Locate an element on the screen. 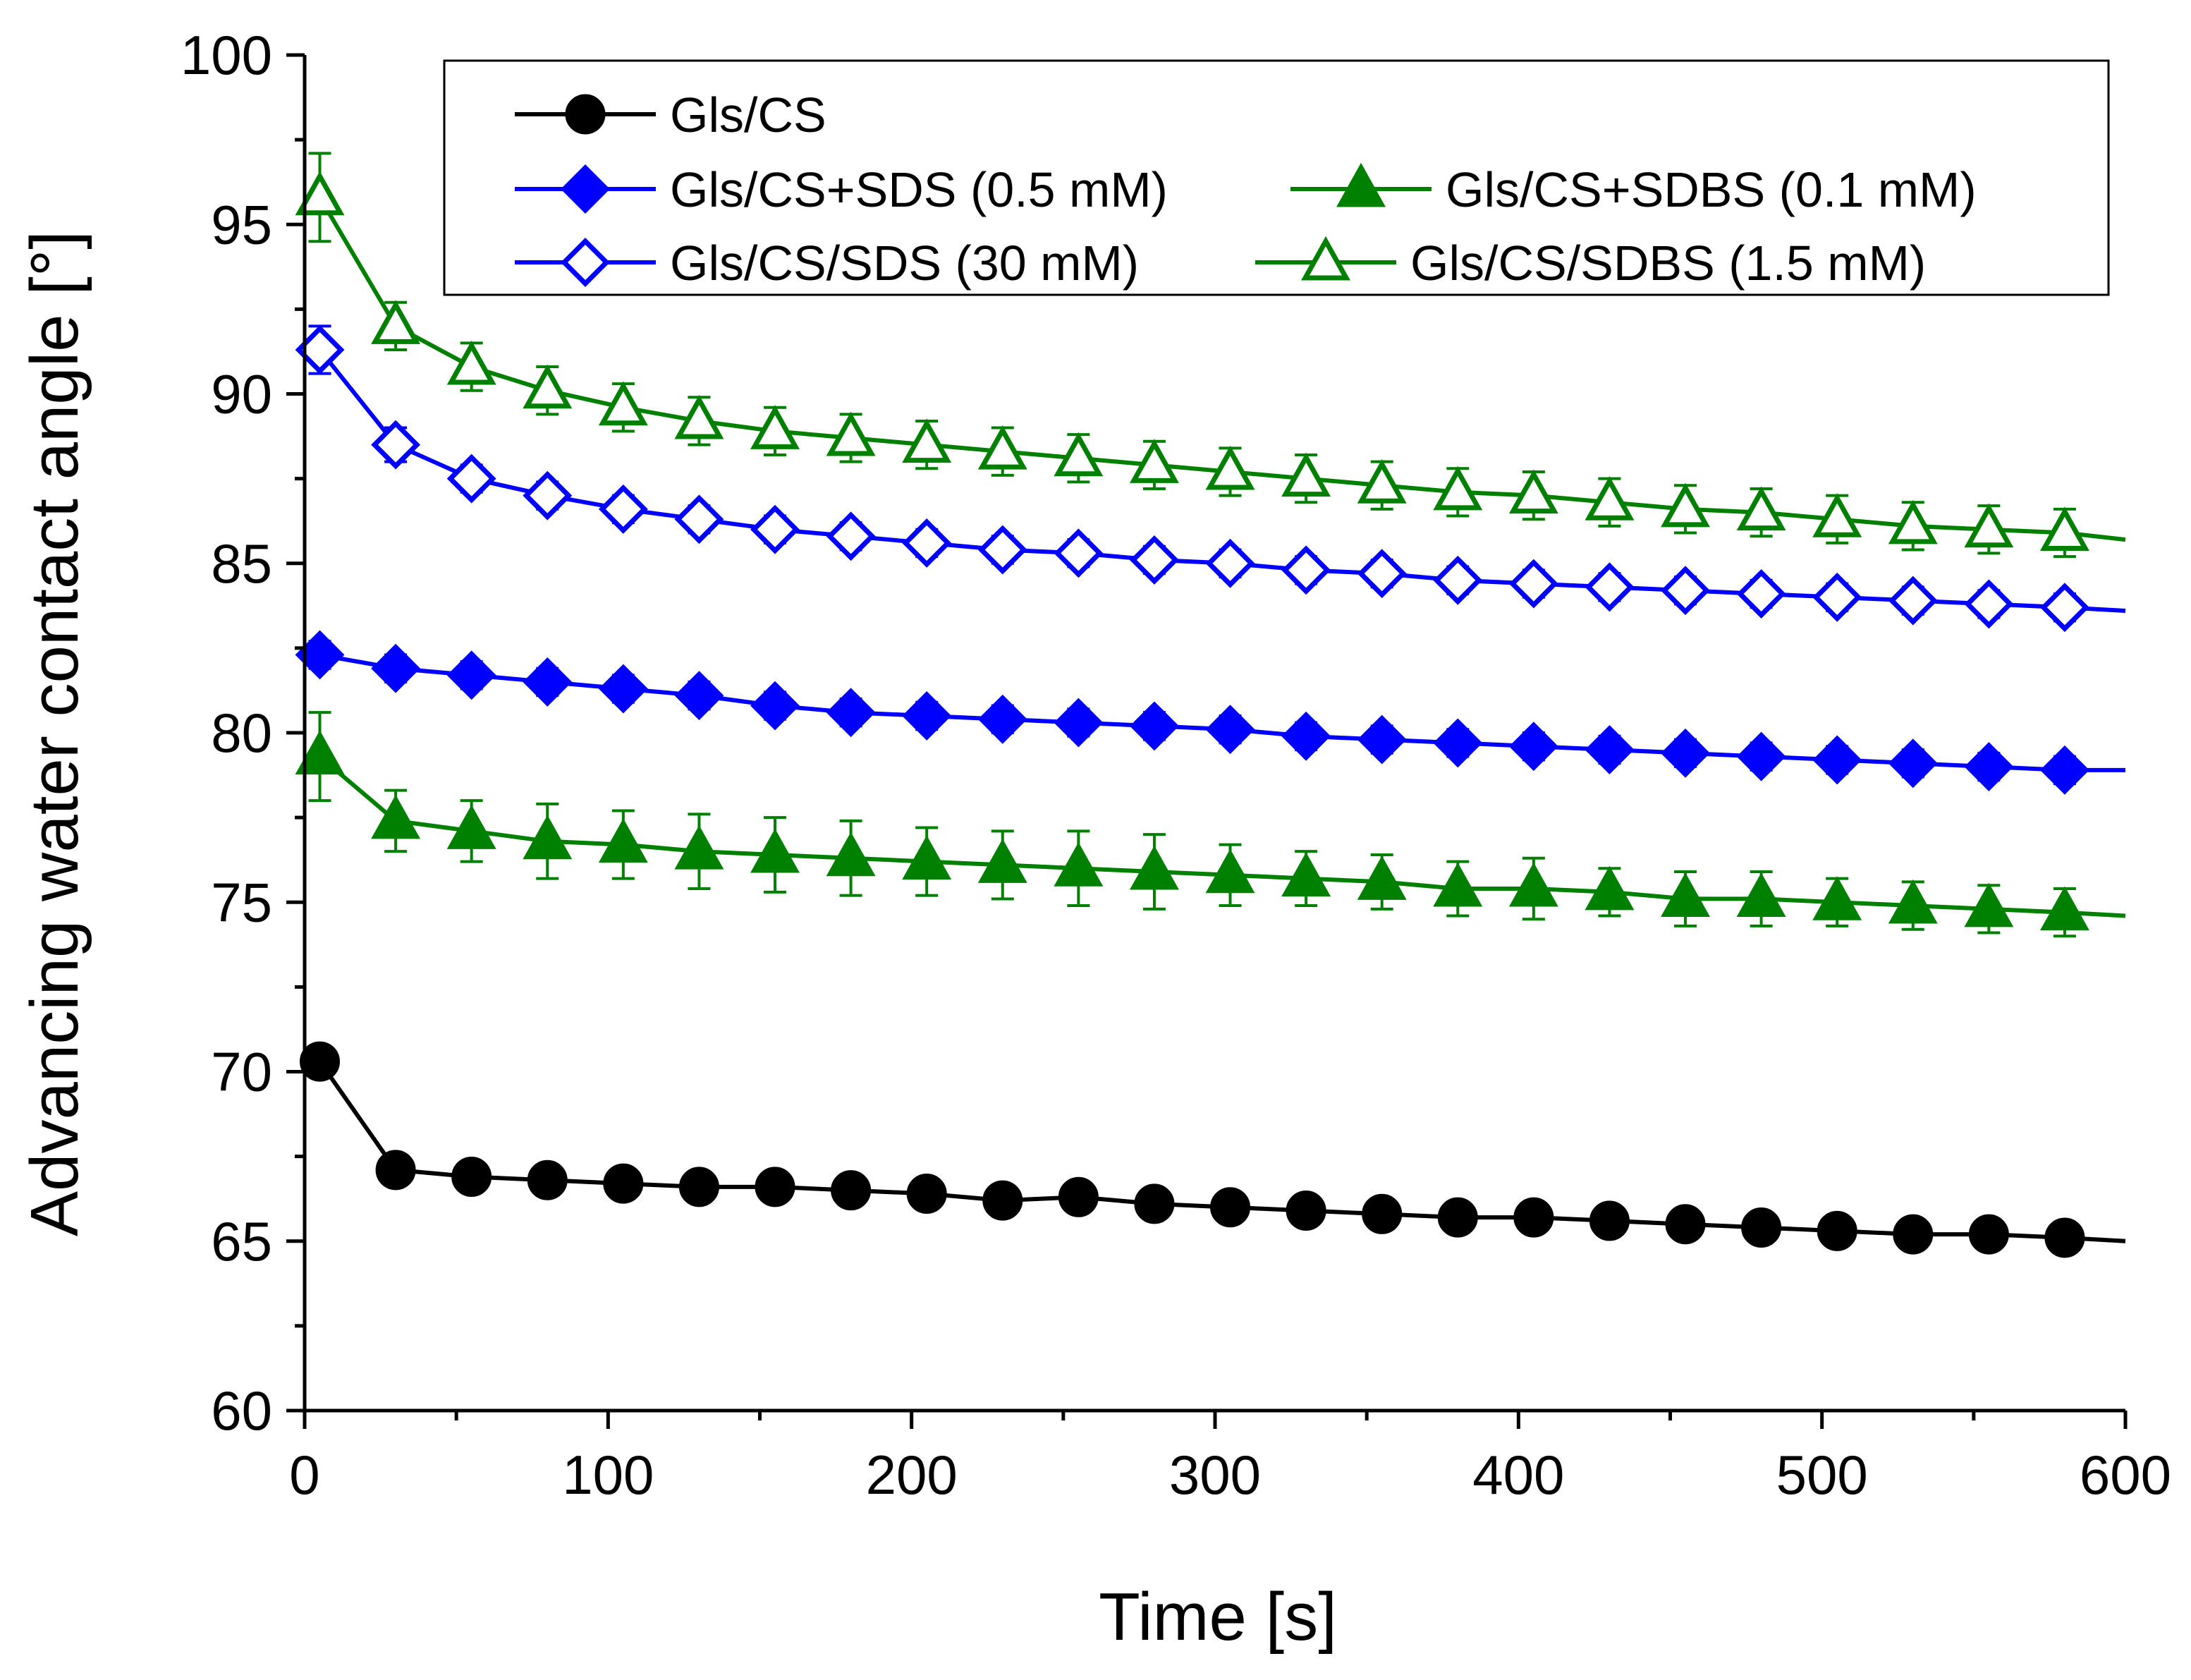  y-tick-label: 65 is located at coordinates (241, 1241).